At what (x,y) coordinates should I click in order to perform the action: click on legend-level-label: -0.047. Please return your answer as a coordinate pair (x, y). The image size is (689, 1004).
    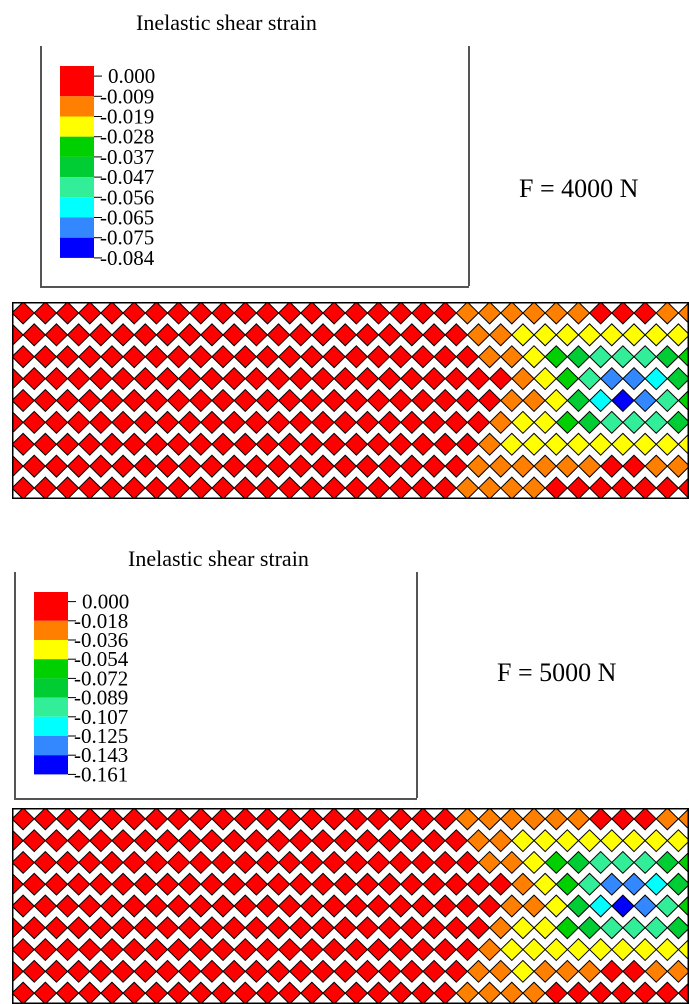
    Looking at the image, I should click on (127, 177).